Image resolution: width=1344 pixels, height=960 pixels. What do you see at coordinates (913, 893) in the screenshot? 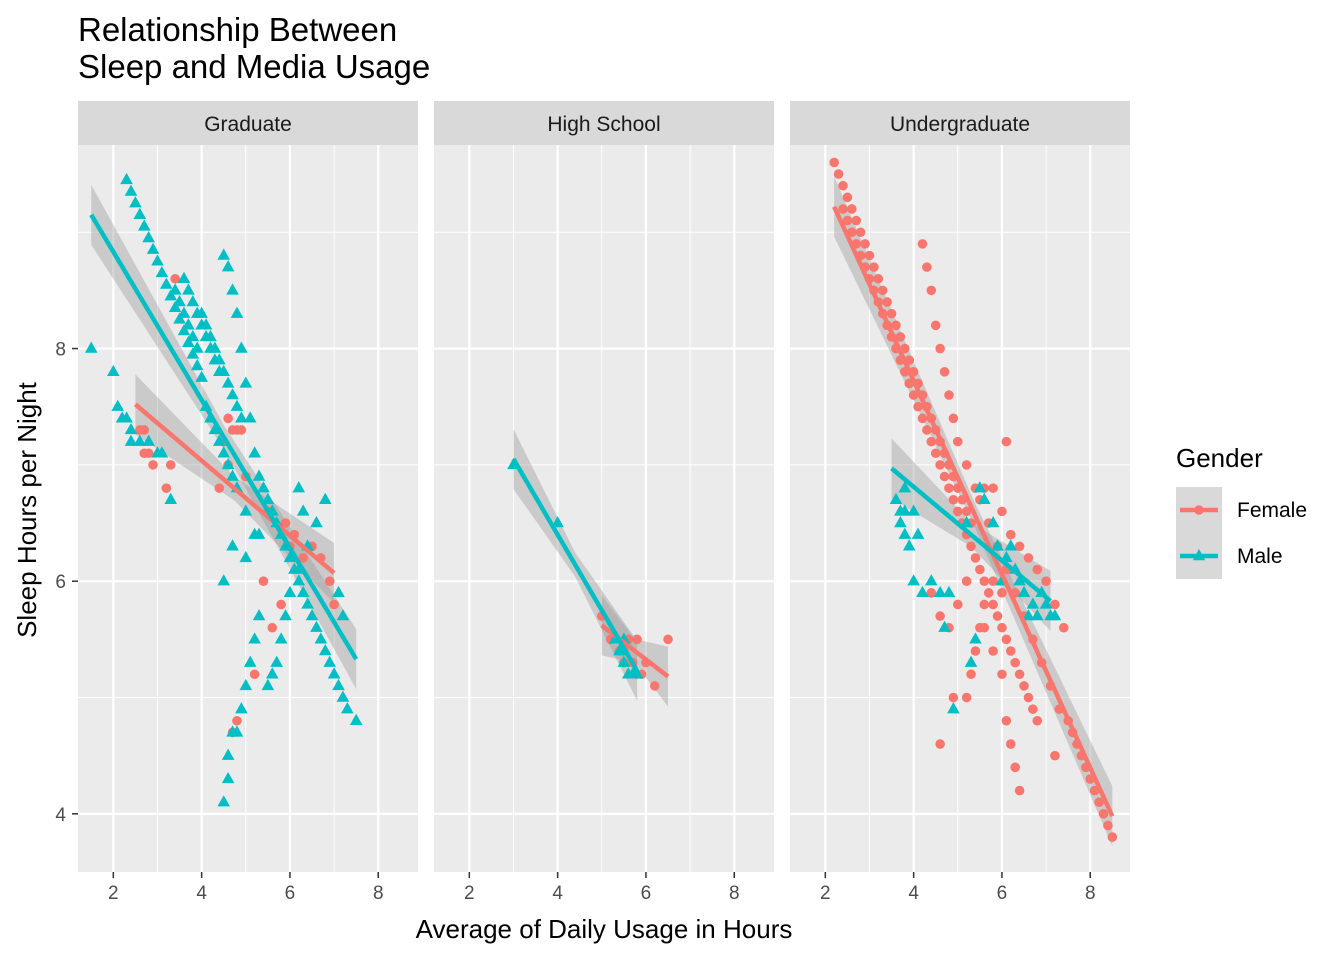
I see `x-tick-label: 4` at bounding box center [913, 893].